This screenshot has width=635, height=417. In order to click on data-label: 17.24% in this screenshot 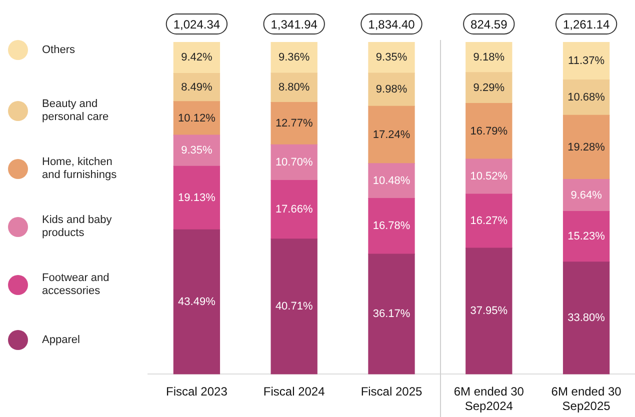, I will do `click(391, 134)`.